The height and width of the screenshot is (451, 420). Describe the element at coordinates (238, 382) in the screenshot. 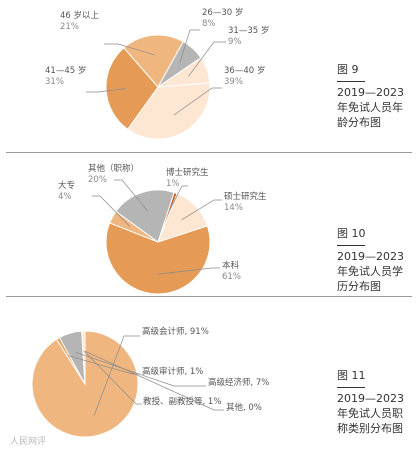

I see `slice-label: 高级经济师, 7%` at that location.